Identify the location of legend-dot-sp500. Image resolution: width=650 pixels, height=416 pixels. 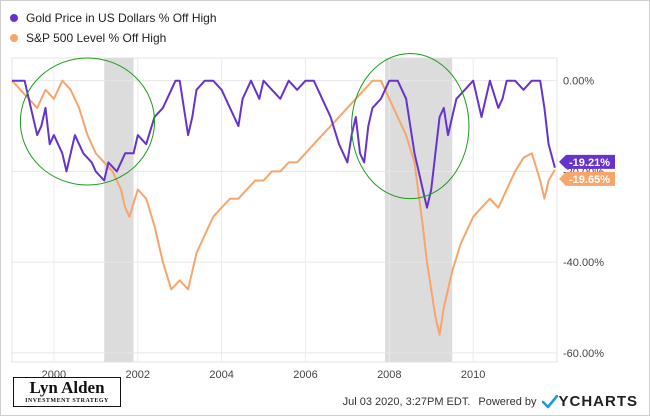
(14, 38).